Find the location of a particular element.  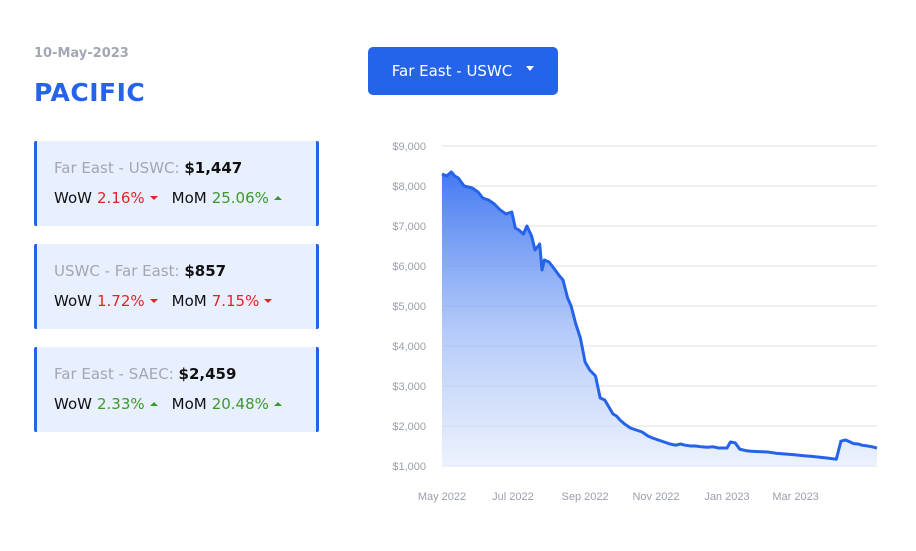

route-dropdown: Far East - USWC is located at coordinates (463, 71).